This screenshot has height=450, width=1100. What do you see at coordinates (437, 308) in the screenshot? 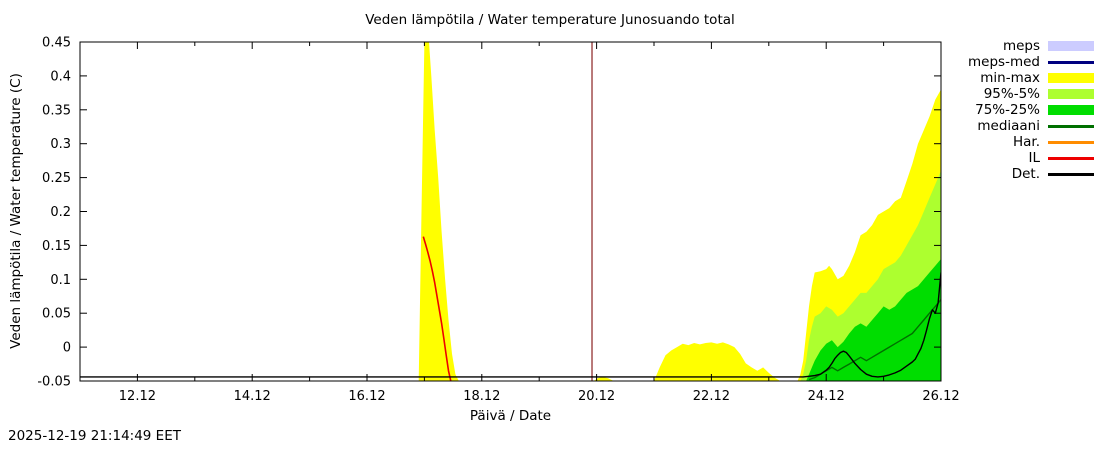
I see `line-il` at bounding box center [437, 308].